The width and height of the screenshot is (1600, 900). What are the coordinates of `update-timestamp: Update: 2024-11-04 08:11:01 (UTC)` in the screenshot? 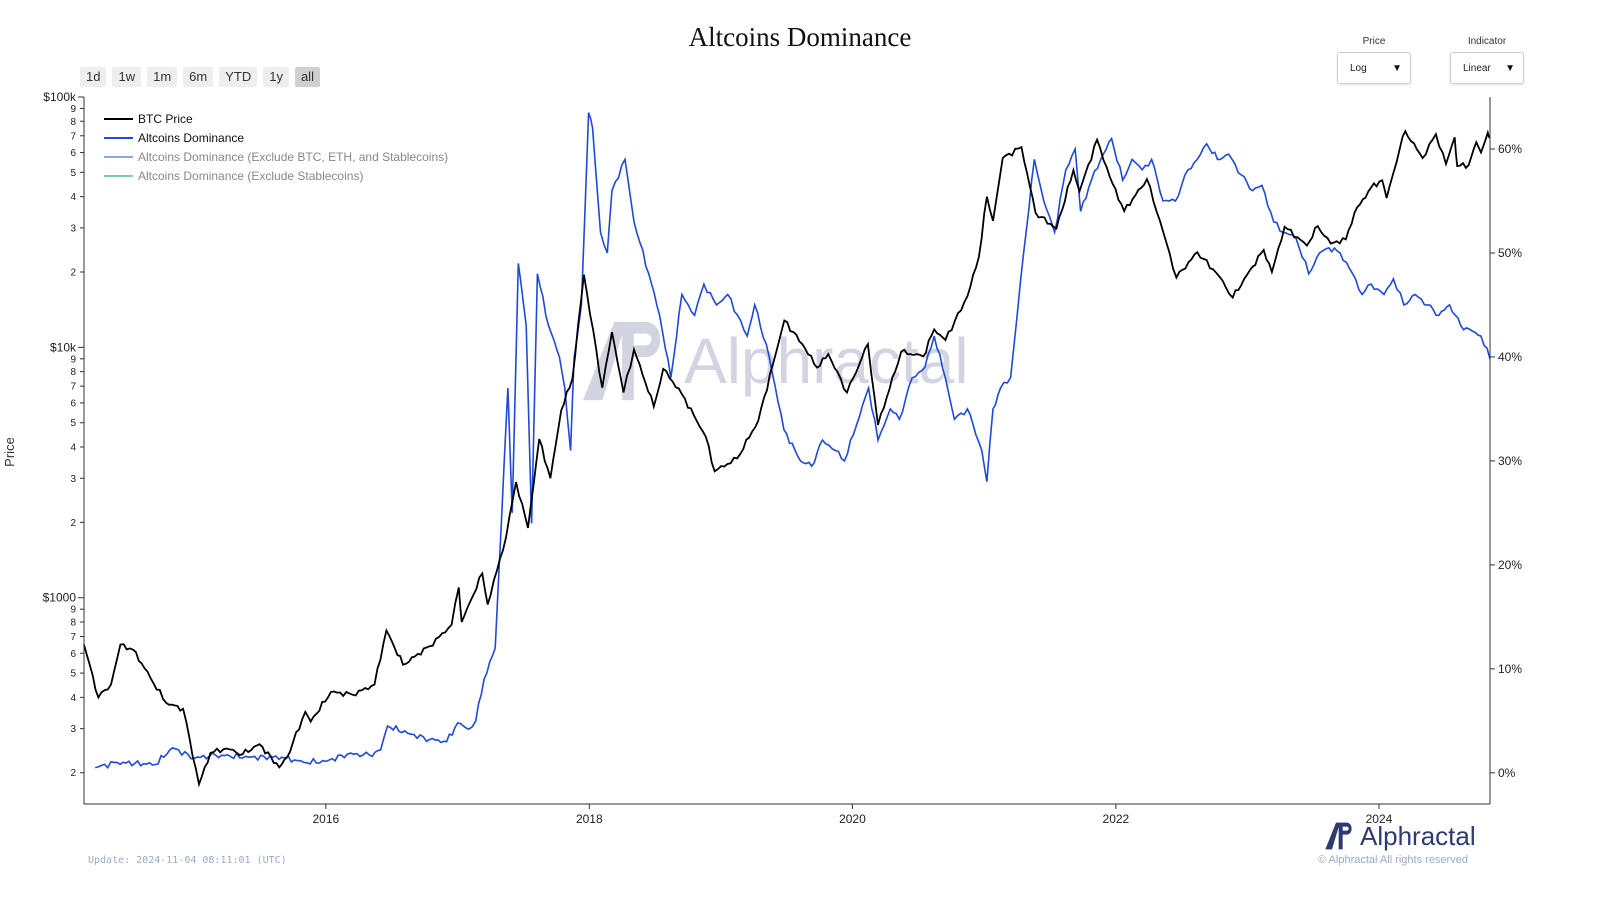 It's located at (187, 860).